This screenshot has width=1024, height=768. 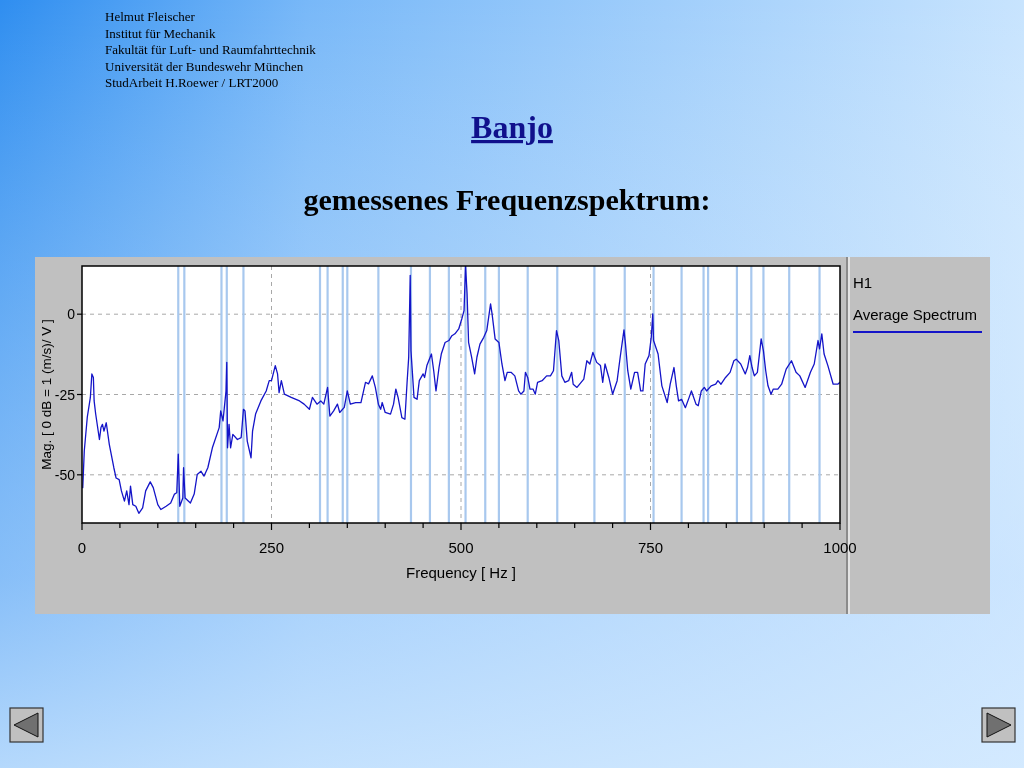 What do you see at coordinates (512, 127) in the screenshot?
I see `chart-title: Banjo` at bounding box center [512, 127].